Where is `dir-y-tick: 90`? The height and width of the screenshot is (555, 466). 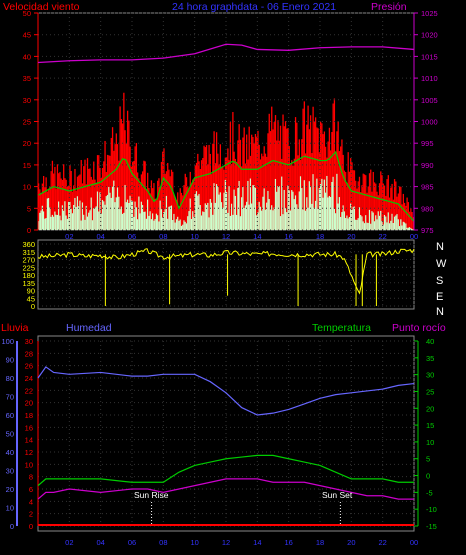 dir-y-tick: 90 is located at coordinates (31, 291).